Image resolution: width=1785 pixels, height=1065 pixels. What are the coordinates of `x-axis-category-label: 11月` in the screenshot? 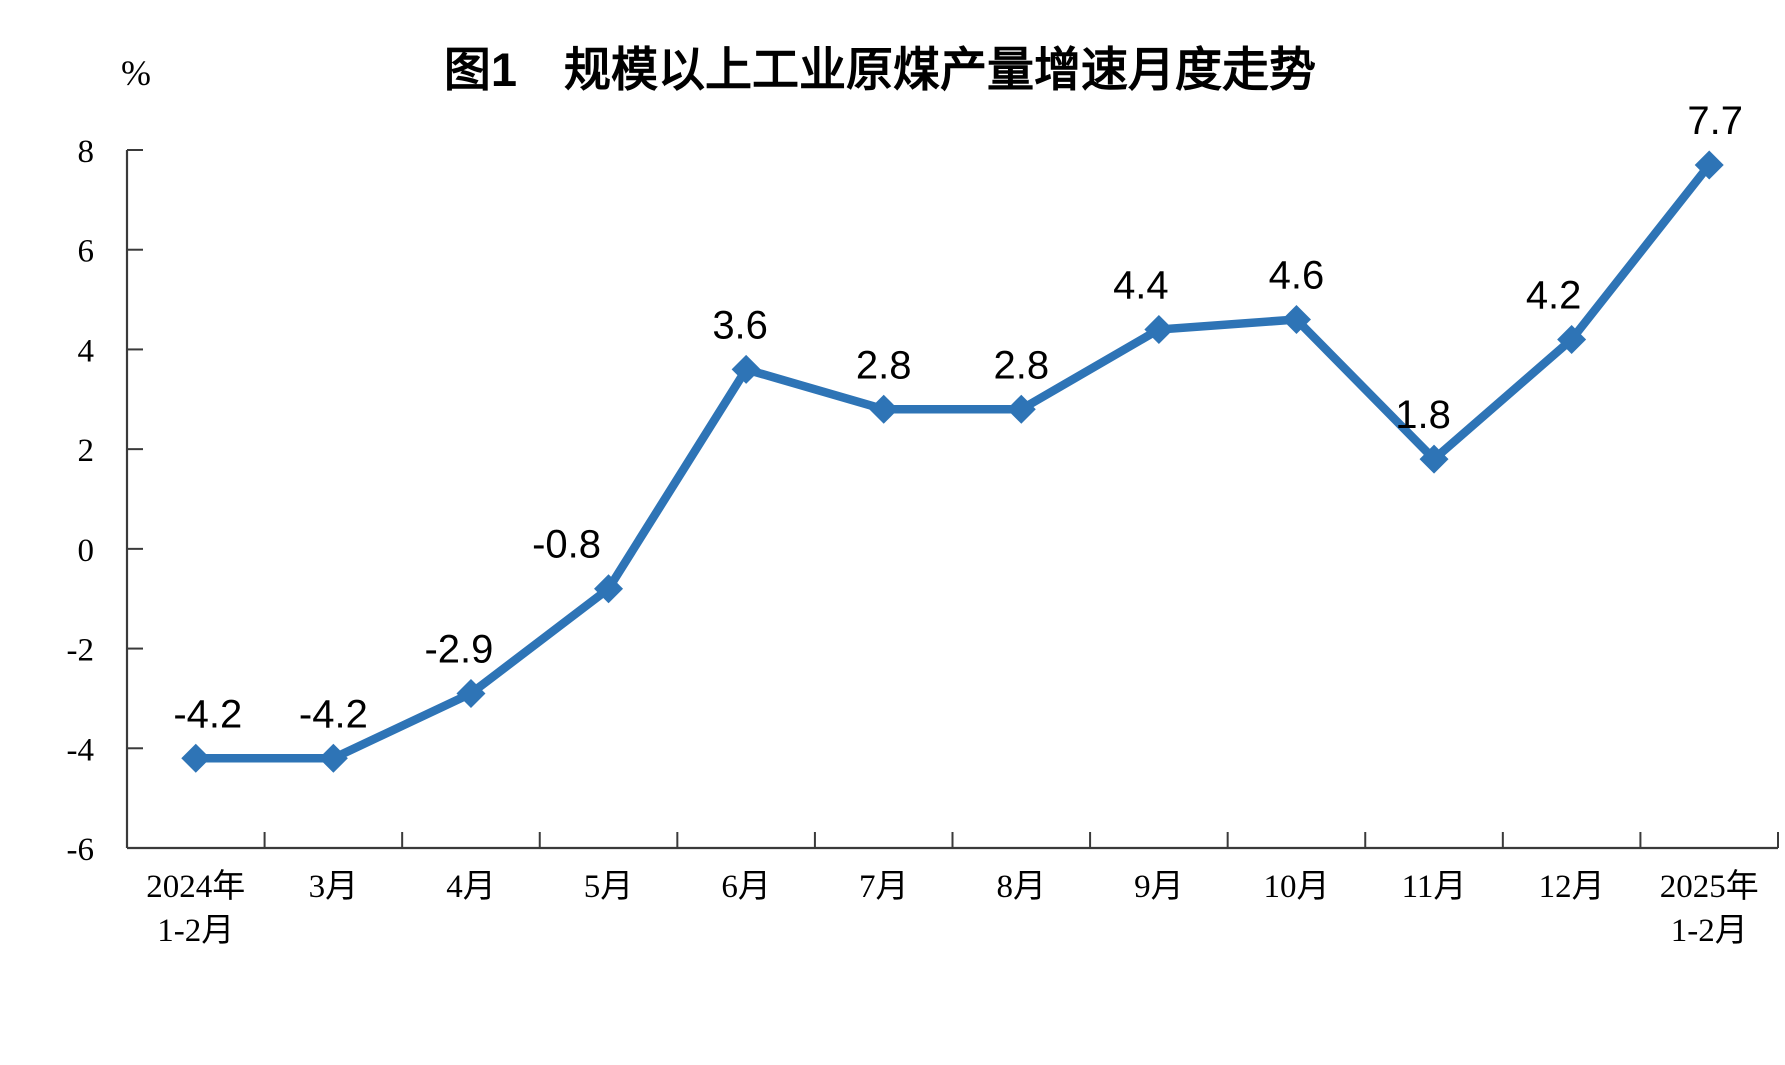 It's located at (1434, 887).